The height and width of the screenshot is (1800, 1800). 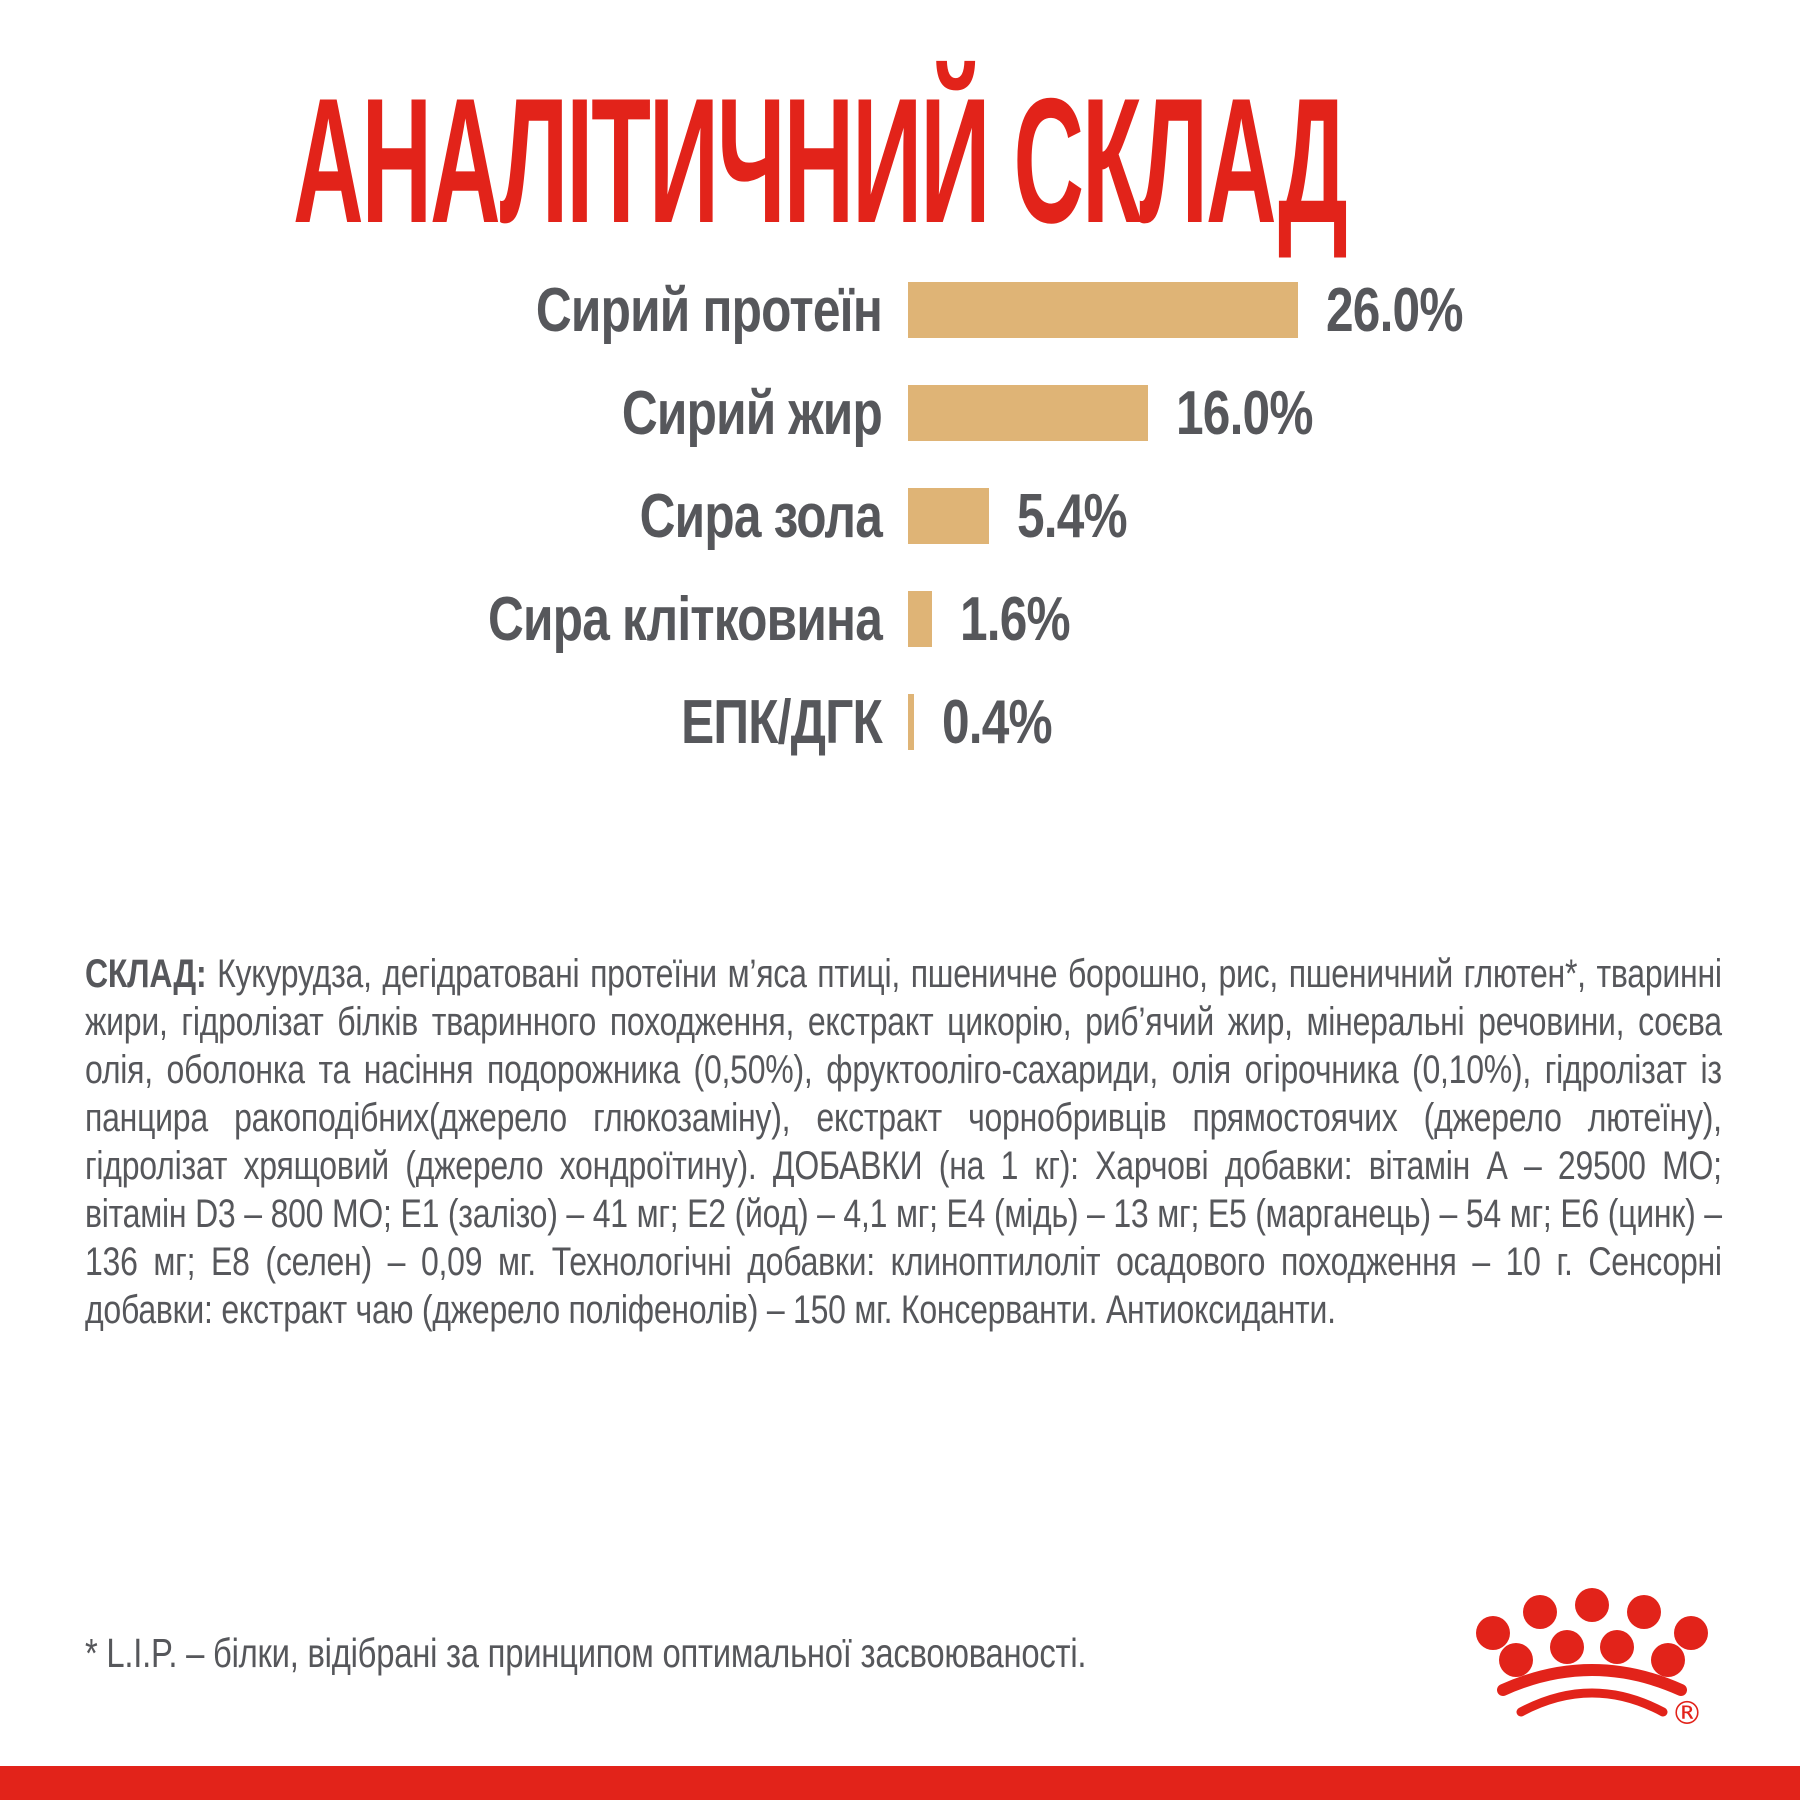 What do you see at coordinates (709, 310) in the screenshot?
I see `chart-category-label: Сирий протеїн` at bounding box center [709, 310].